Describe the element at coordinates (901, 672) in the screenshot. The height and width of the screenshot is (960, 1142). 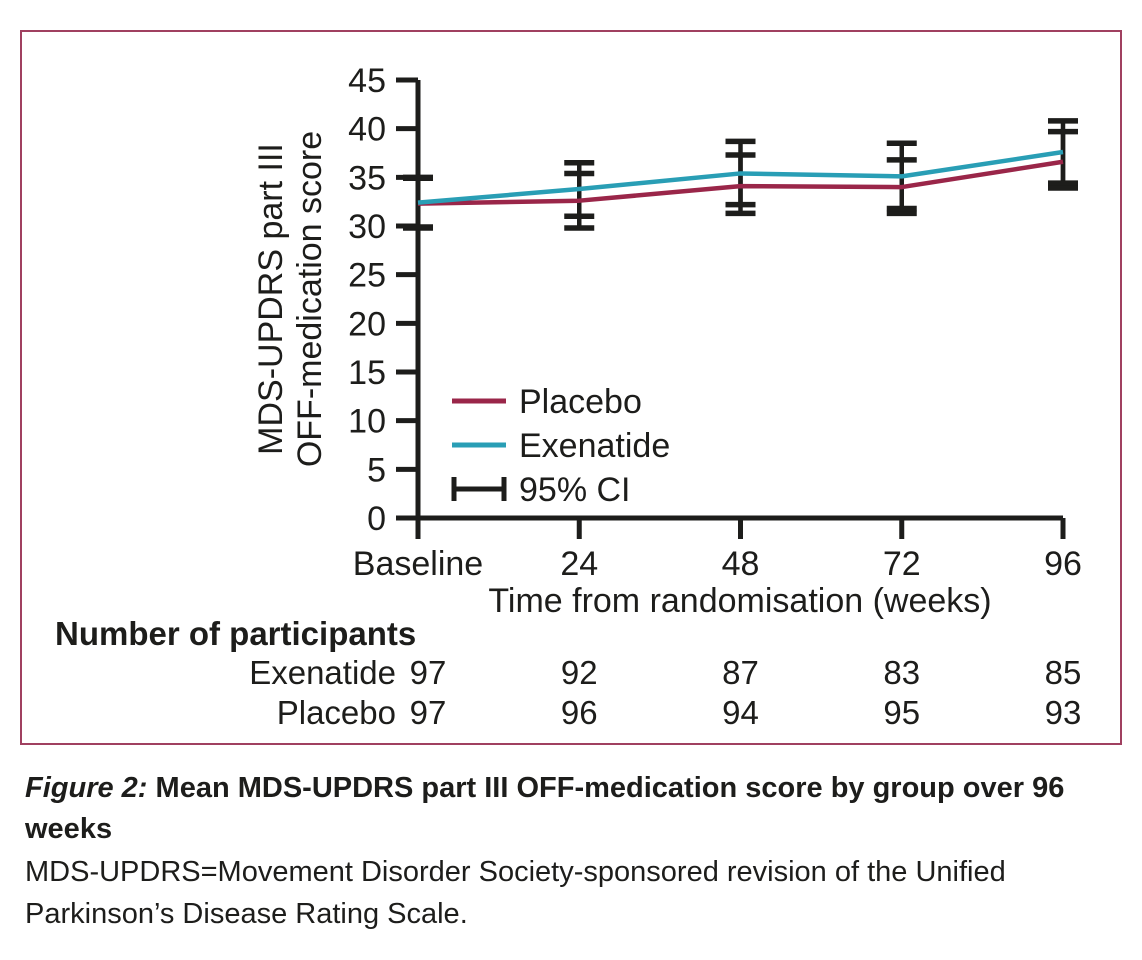
I see `participants-value-exenatide: 83` at that location.